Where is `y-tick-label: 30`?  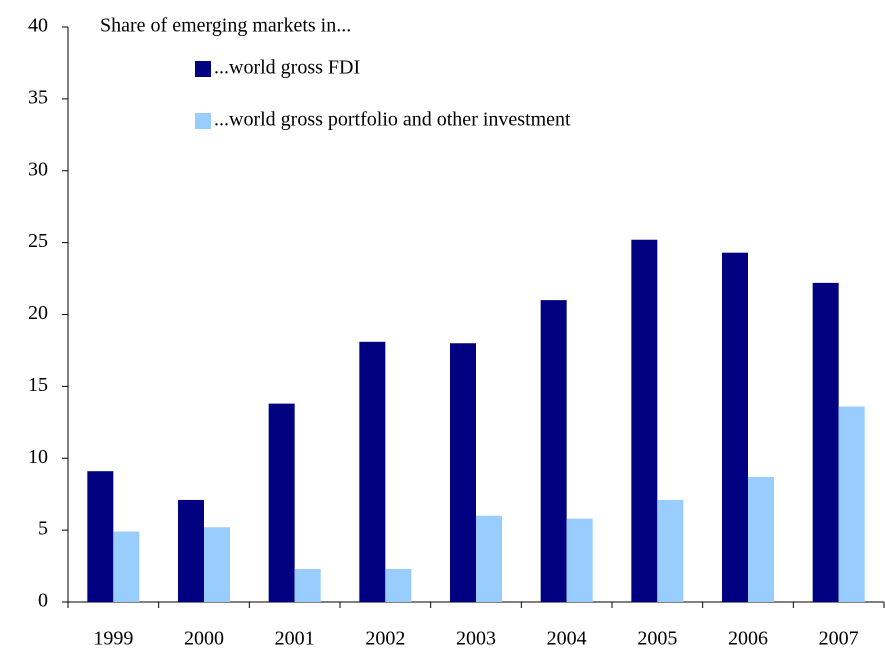 y-tick-label: 30 is located at coordinates (38, 169).